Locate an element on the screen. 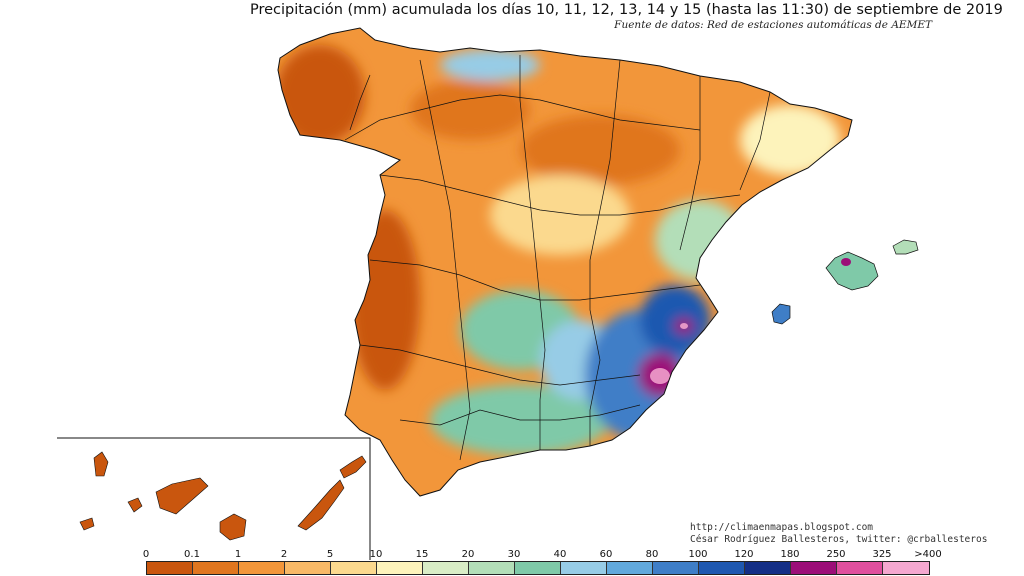 The width and height of the screenshot is (1024, 576). island-mallorca is located at coordinates (852, 271).